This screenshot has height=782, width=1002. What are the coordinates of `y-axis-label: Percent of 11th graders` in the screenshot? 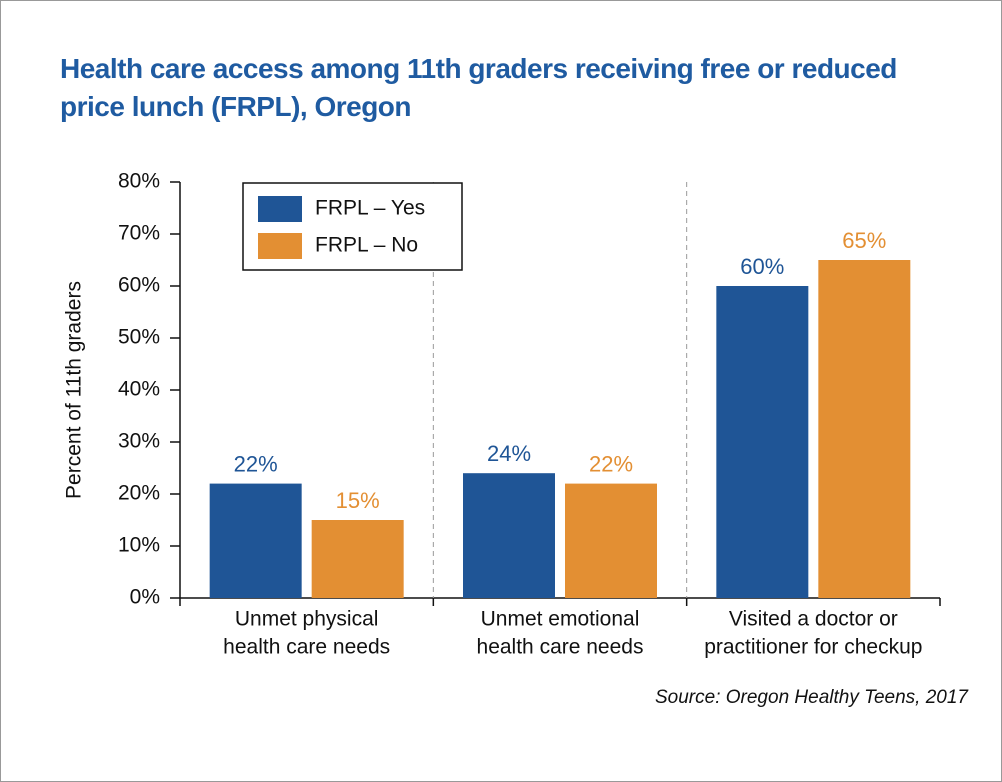 It's located at (74, 390).